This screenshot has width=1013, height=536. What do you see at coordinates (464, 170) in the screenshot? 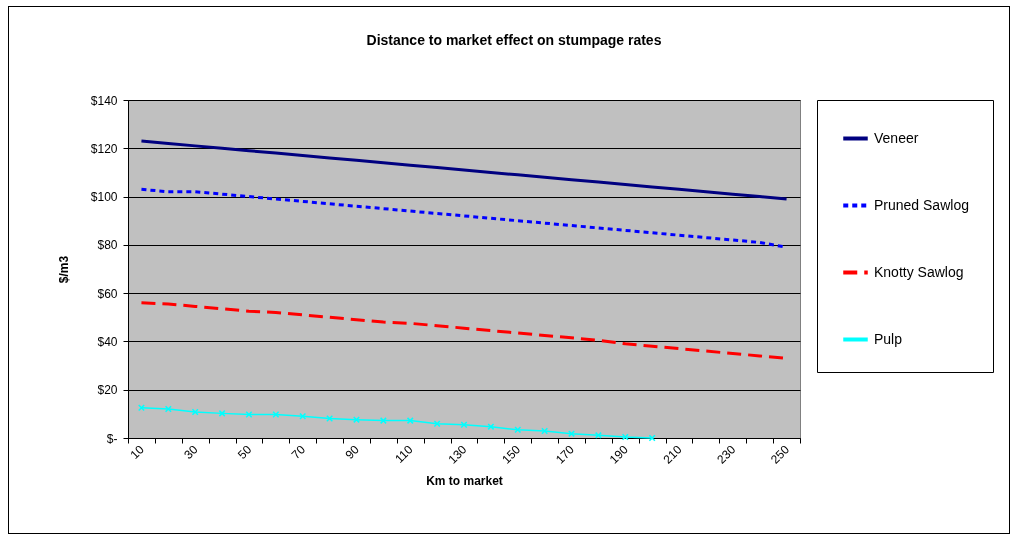
I see `line-series` at bounding box center [464, 170].